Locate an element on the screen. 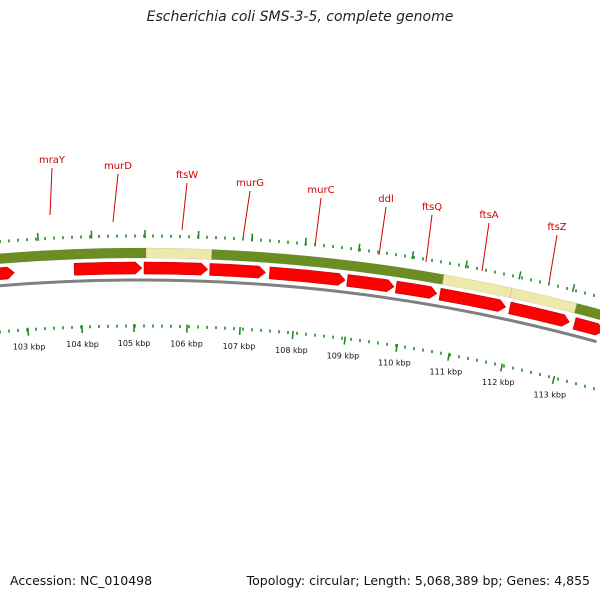 Image resolution: width=600 pixels, height=600 pixels. gene-label: ftsA is located at coordinates (488, 215).